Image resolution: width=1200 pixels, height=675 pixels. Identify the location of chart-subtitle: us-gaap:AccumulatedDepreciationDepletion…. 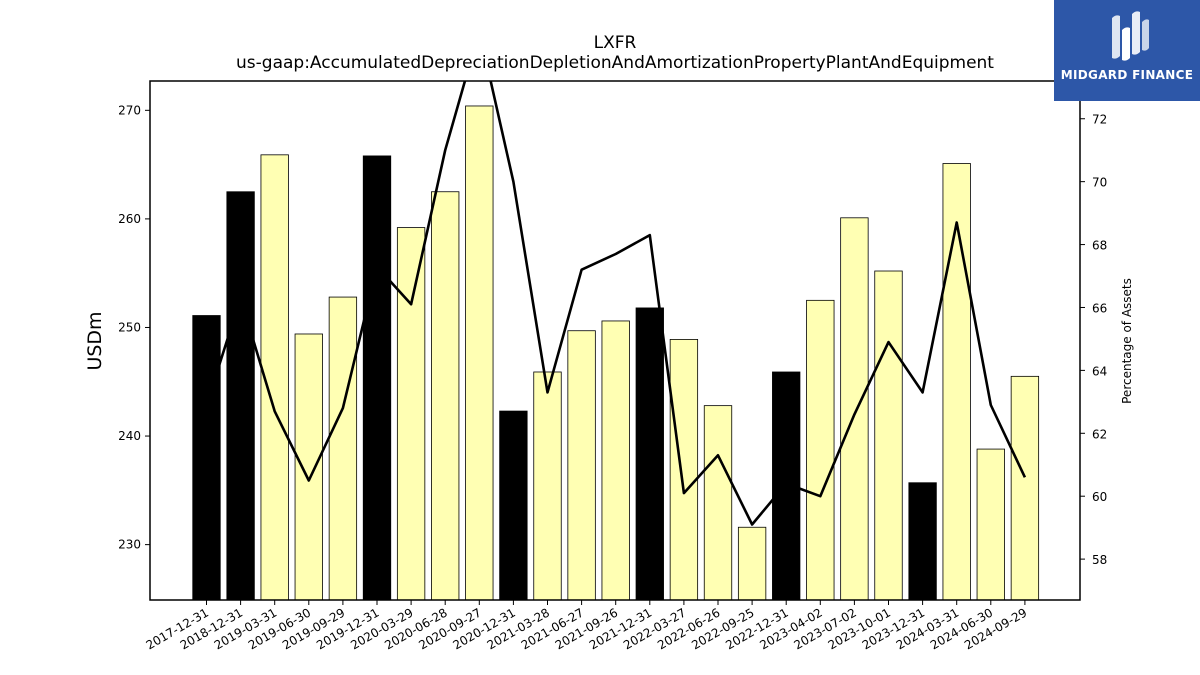
(615, 63).